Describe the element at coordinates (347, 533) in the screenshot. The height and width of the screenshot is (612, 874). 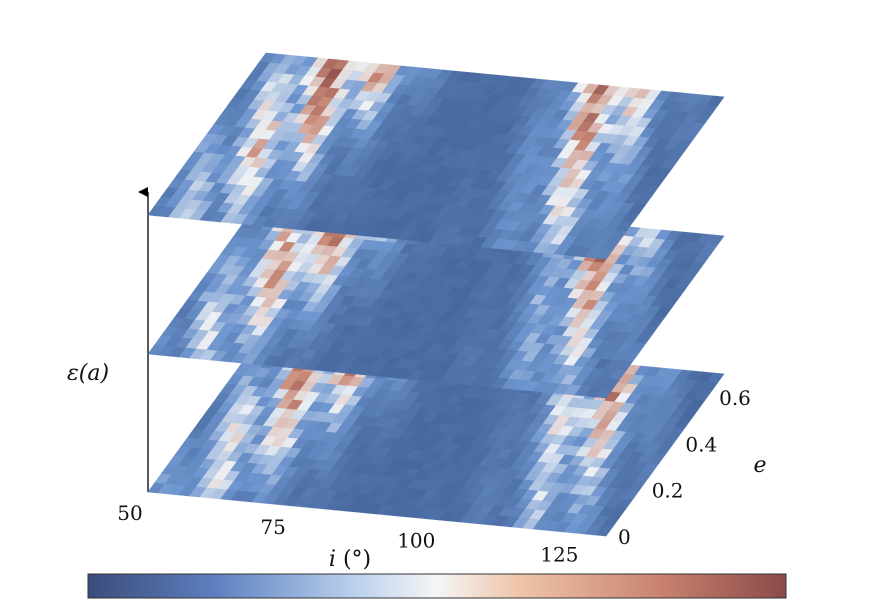
I see `x-ticks: 50 75 100 125` at that location.